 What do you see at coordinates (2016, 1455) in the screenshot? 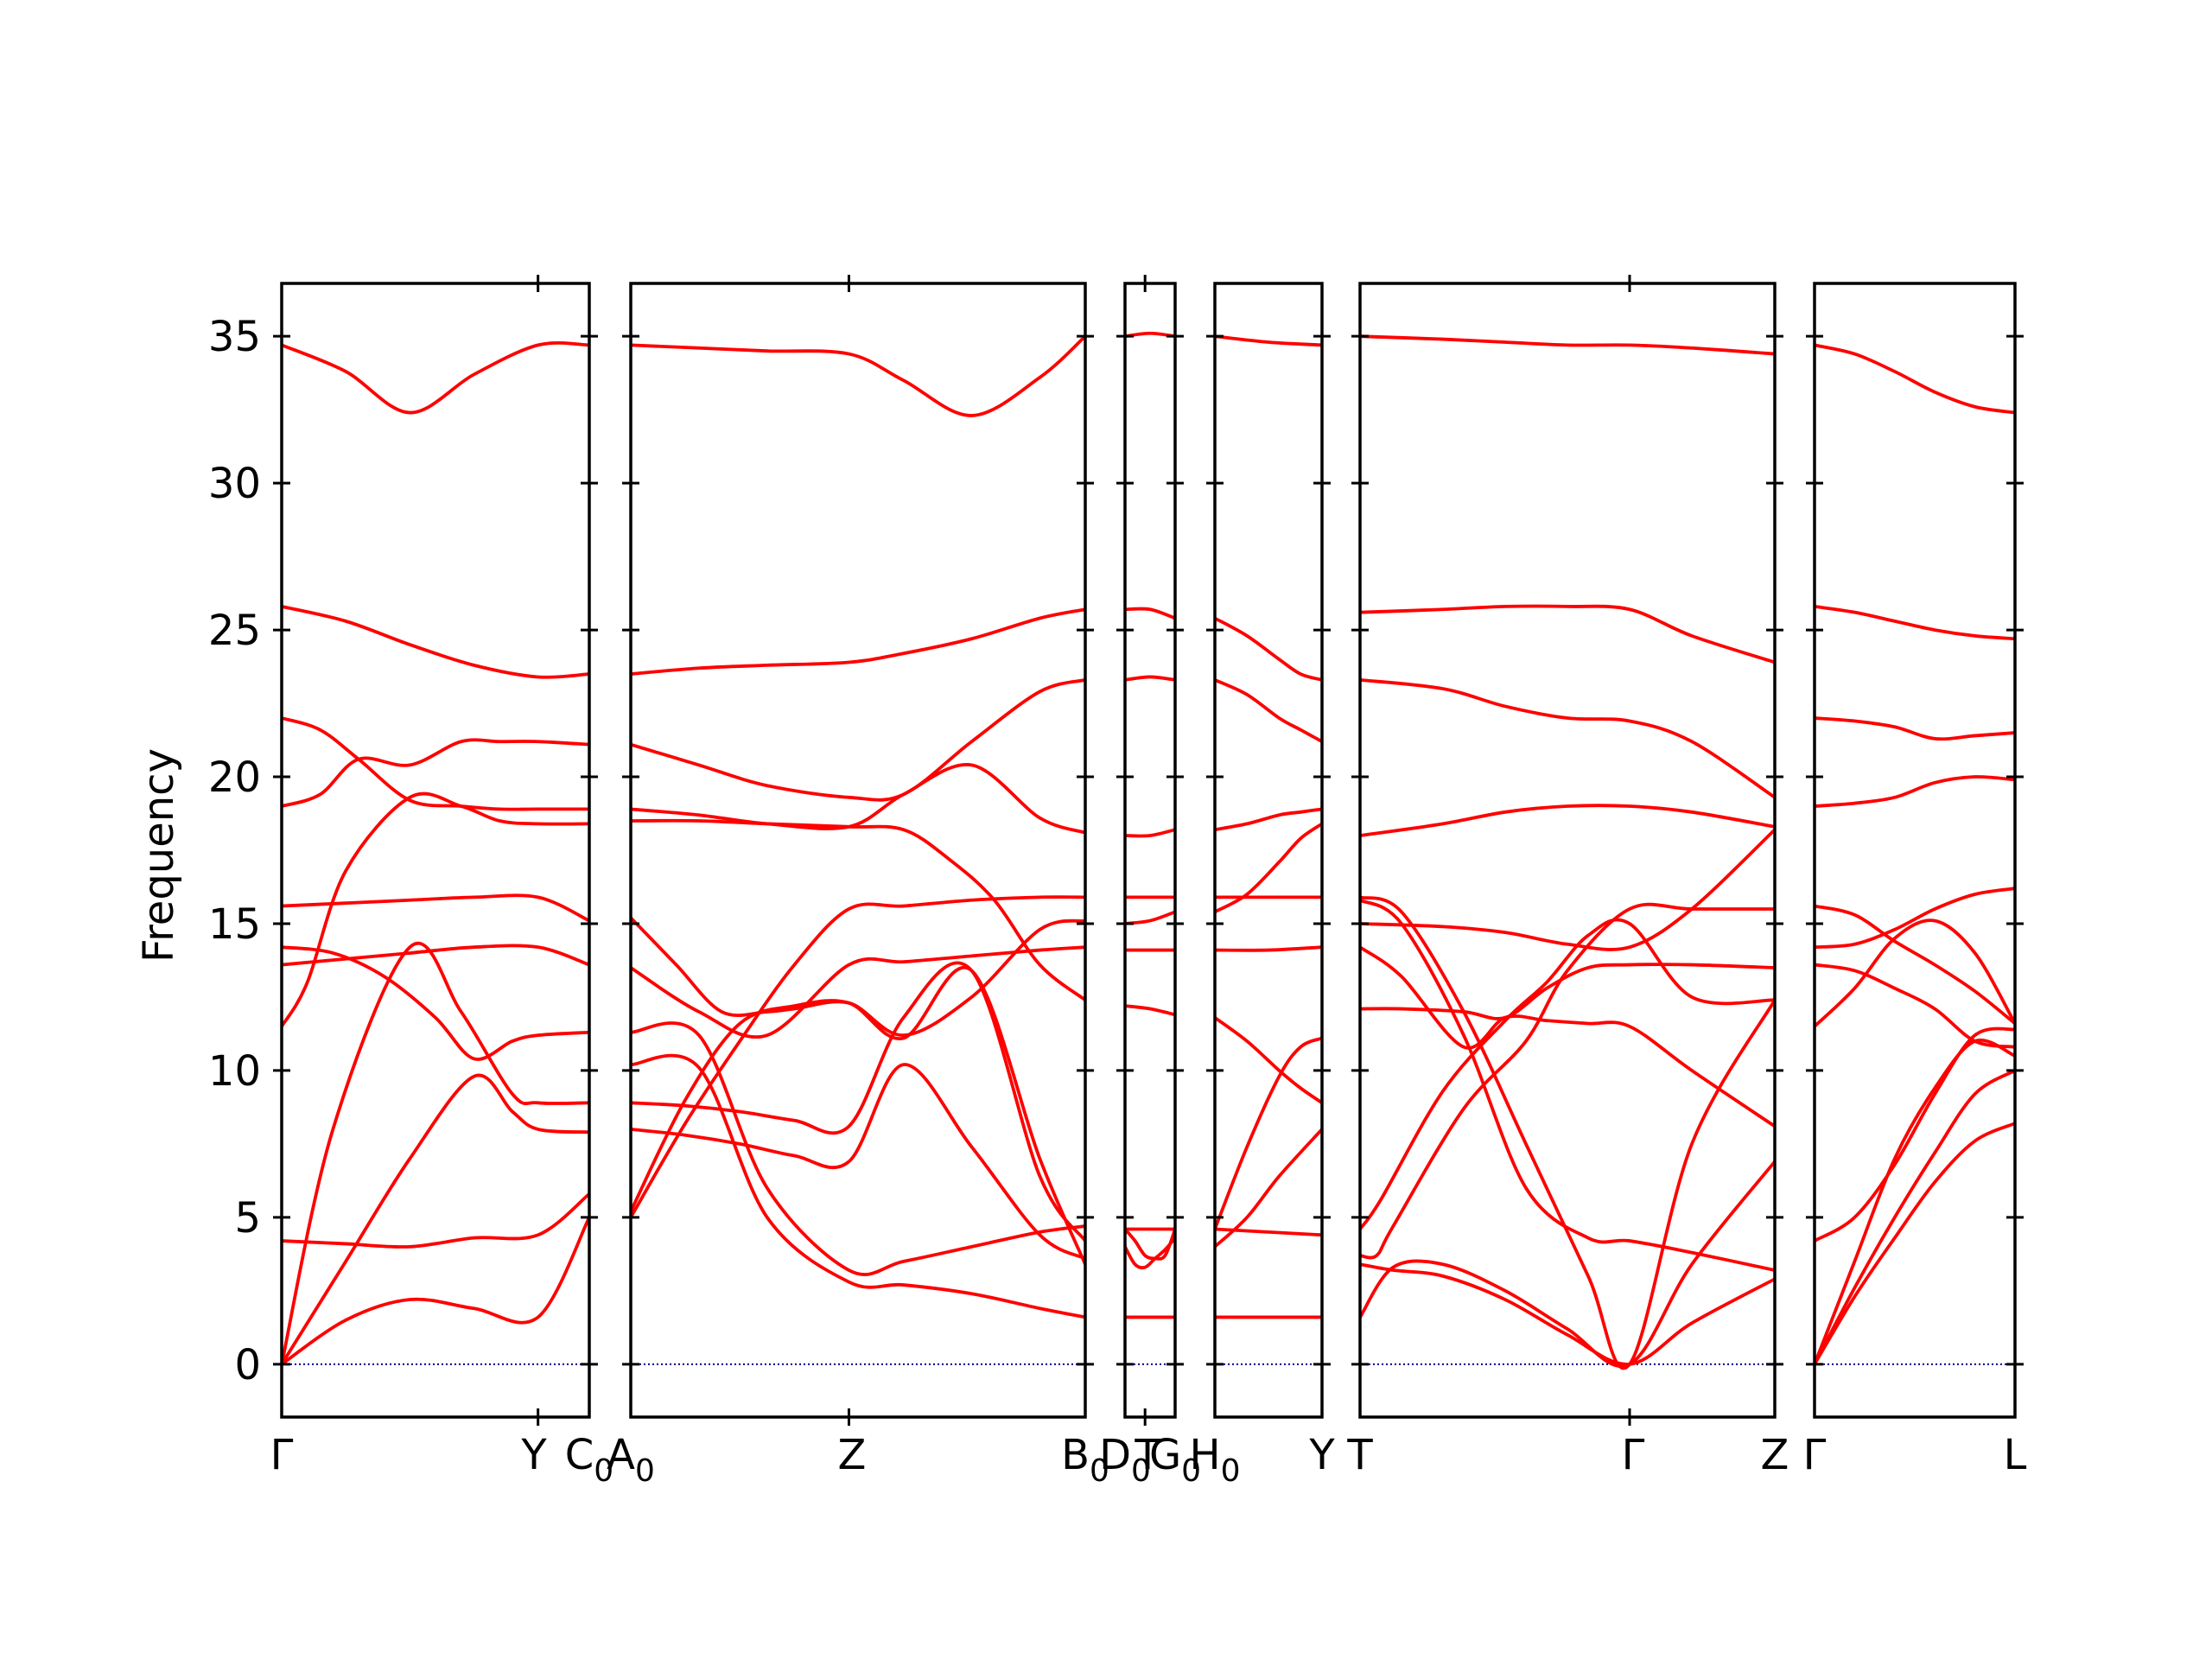
I see `kpoint-label: L` at bounding box center [2016, 1455].